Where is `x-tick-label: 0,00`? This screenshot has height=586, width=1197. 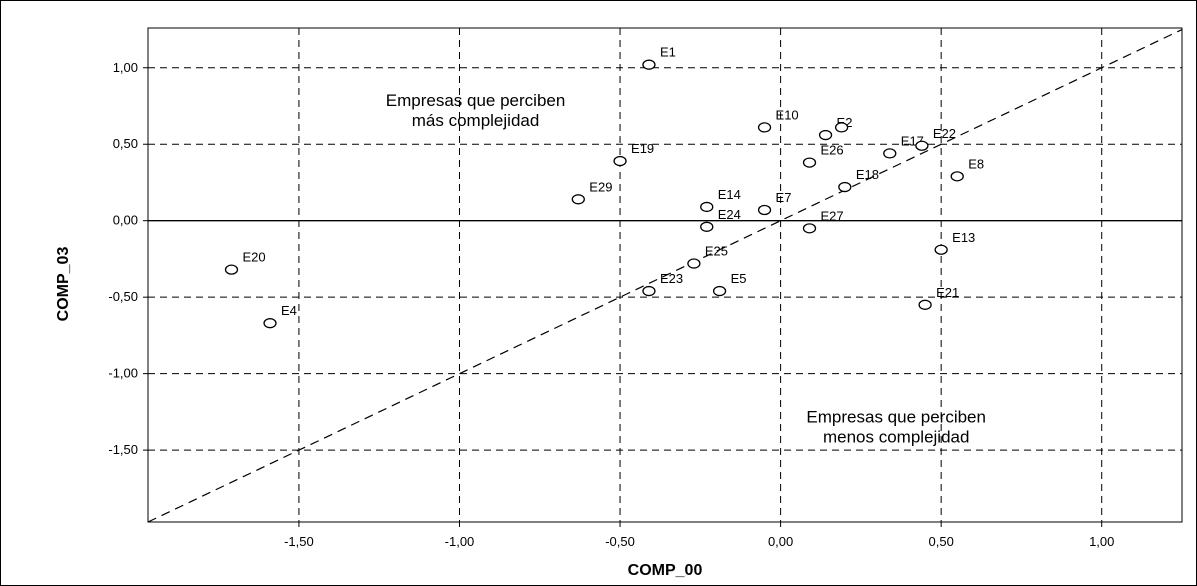 x-tick-label: 0,00 is located at coordinates (780, 541).